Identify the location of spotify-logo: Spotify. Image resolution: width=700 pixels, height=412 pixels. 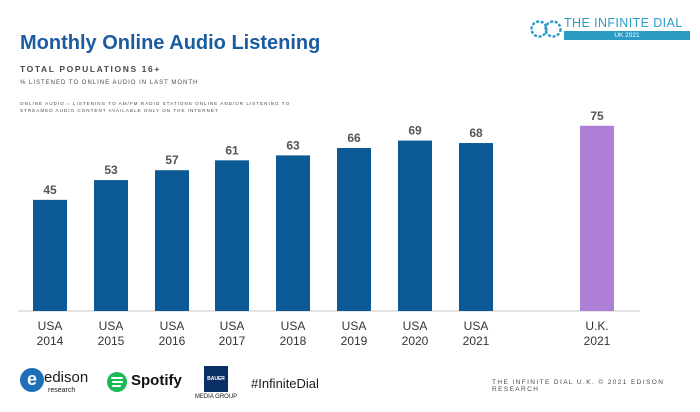
(144, 382).